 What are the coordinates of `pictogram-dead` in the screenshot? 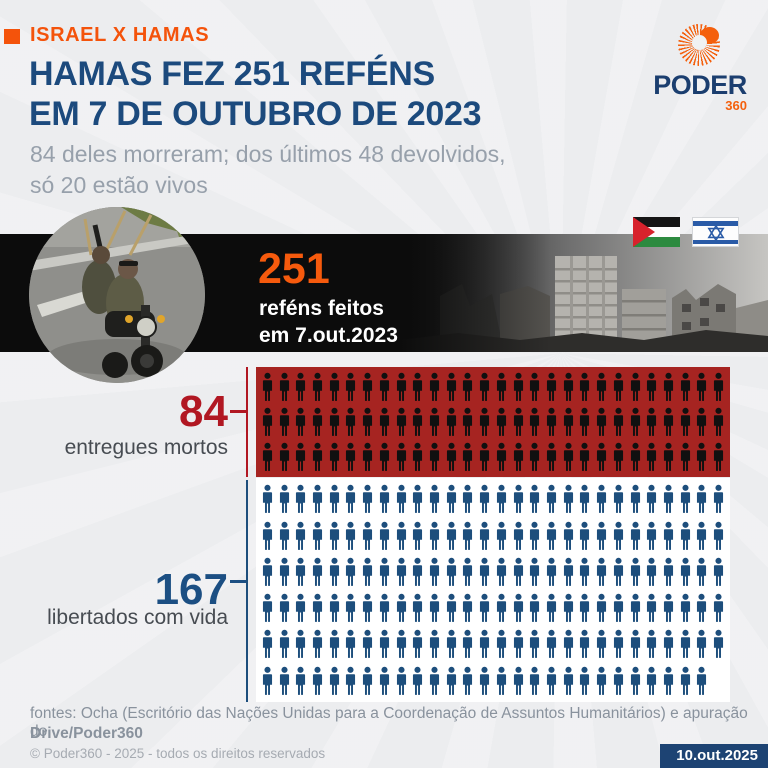 It's located at (493, 422).